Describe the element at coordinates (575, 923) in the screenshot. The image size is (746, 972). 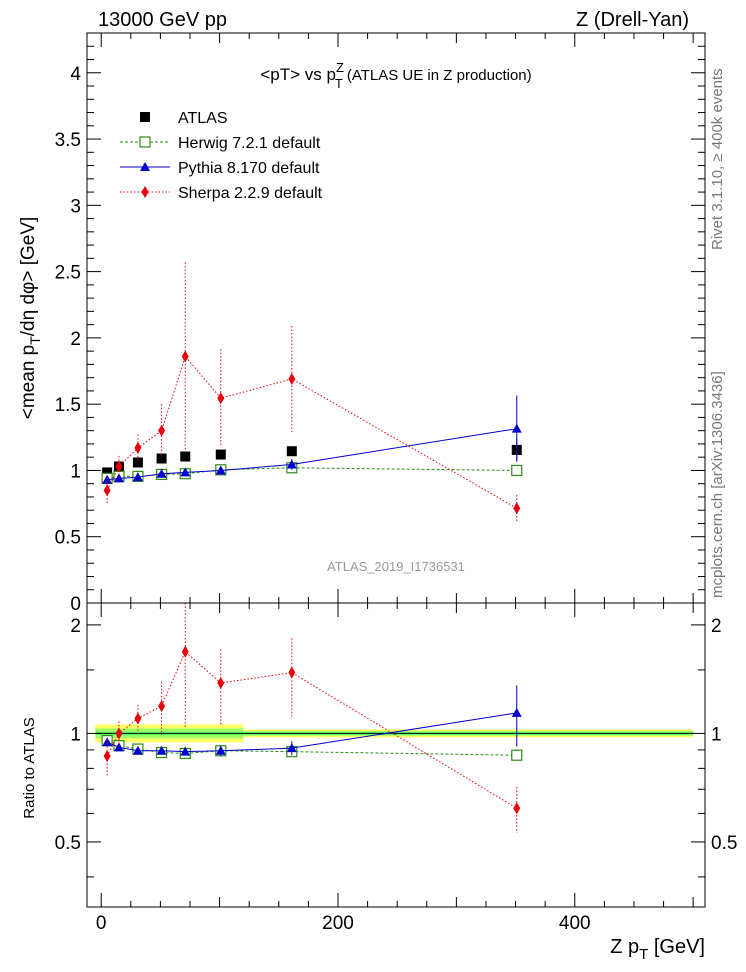
I see `x-tick-label: 400` at that location.